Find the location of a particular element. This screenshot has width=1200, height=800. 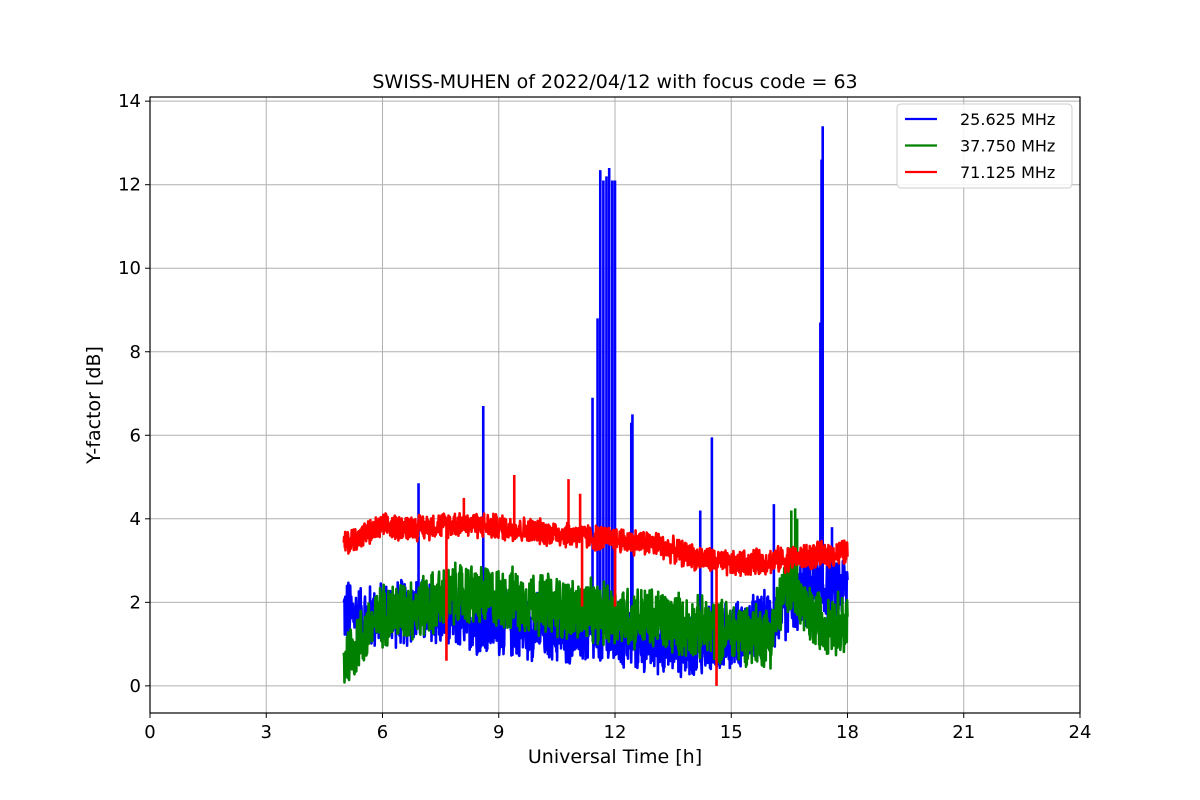

x-tick-label: 15 is located at coordinates (731, 732).